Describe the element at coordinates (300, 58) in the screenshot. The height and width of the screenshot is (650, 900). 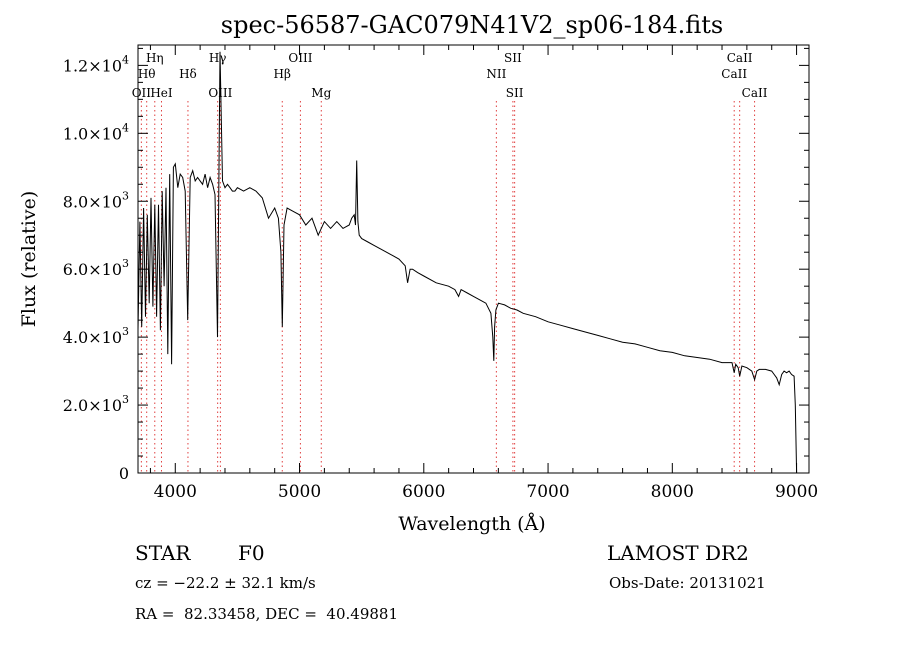
I see `line-marker-label: OIII` at that location.